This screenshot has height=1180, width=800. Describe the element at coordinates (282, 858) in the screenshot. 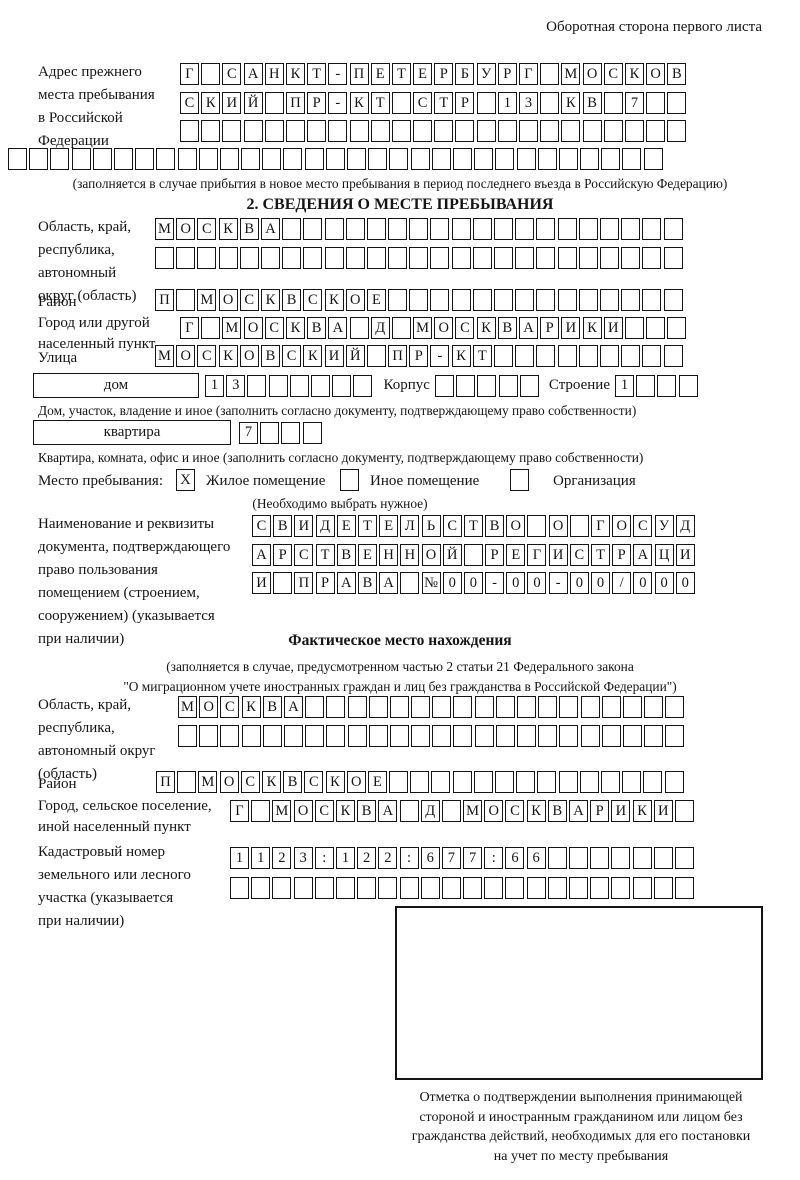

I see `char-cell: 2` at that location.